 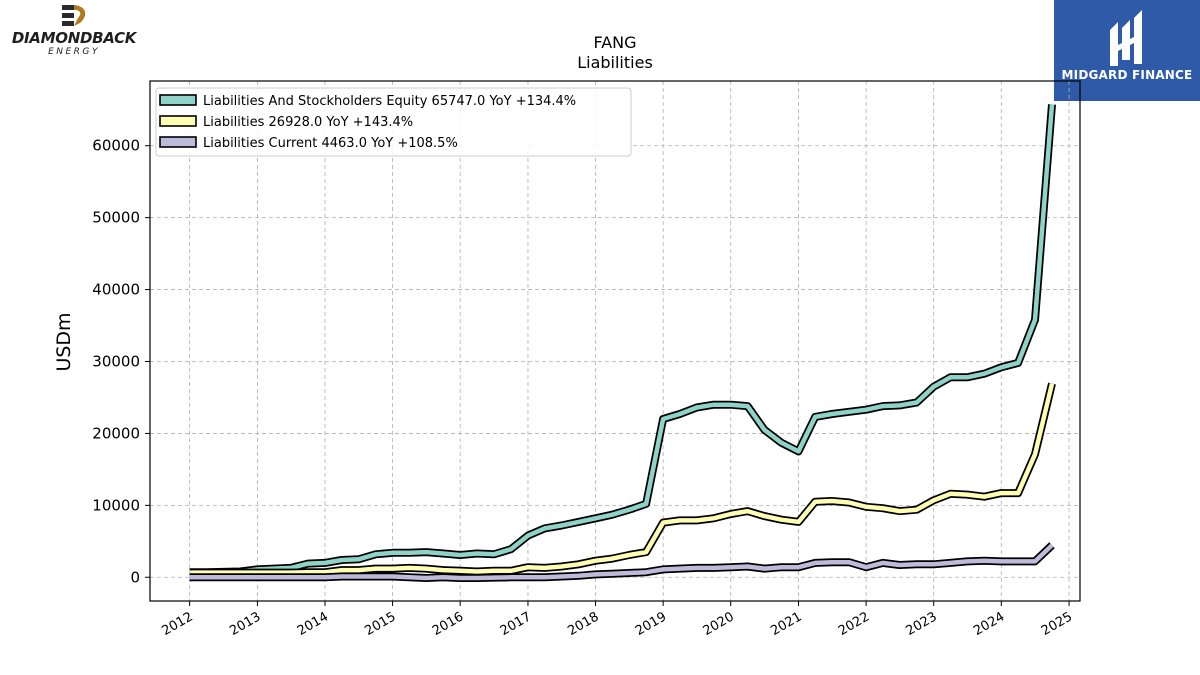 What do you see at coordinates (583, 624) in the screenshot?
I see `x-tick-label: 2018` at bounding box center [583, 624].